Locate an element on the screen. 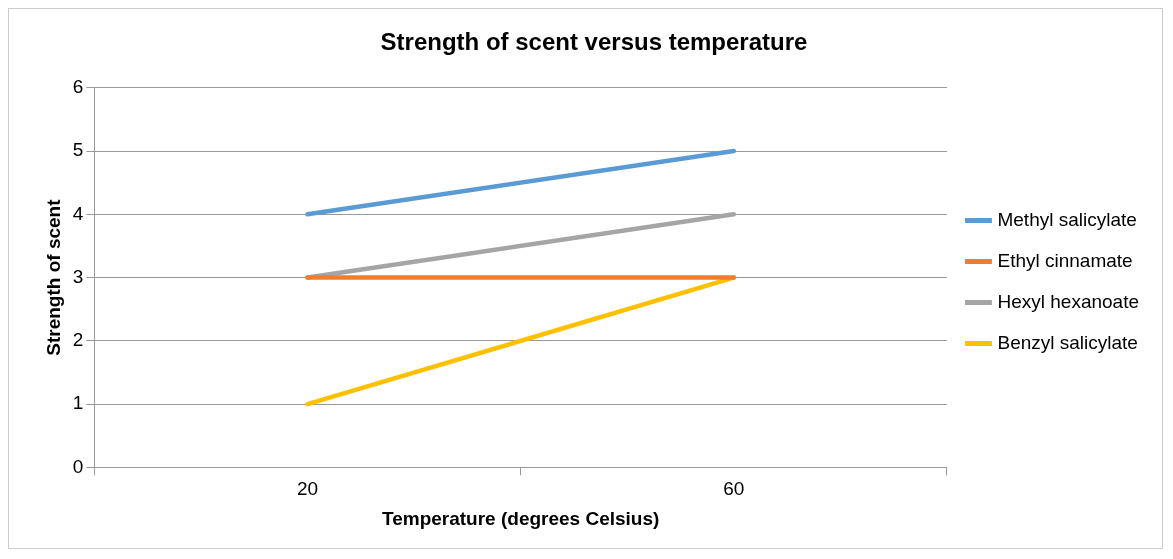 This screenshot has width=1173, height=559. y-tick-label: 1 is located at coordinates (78, 403).